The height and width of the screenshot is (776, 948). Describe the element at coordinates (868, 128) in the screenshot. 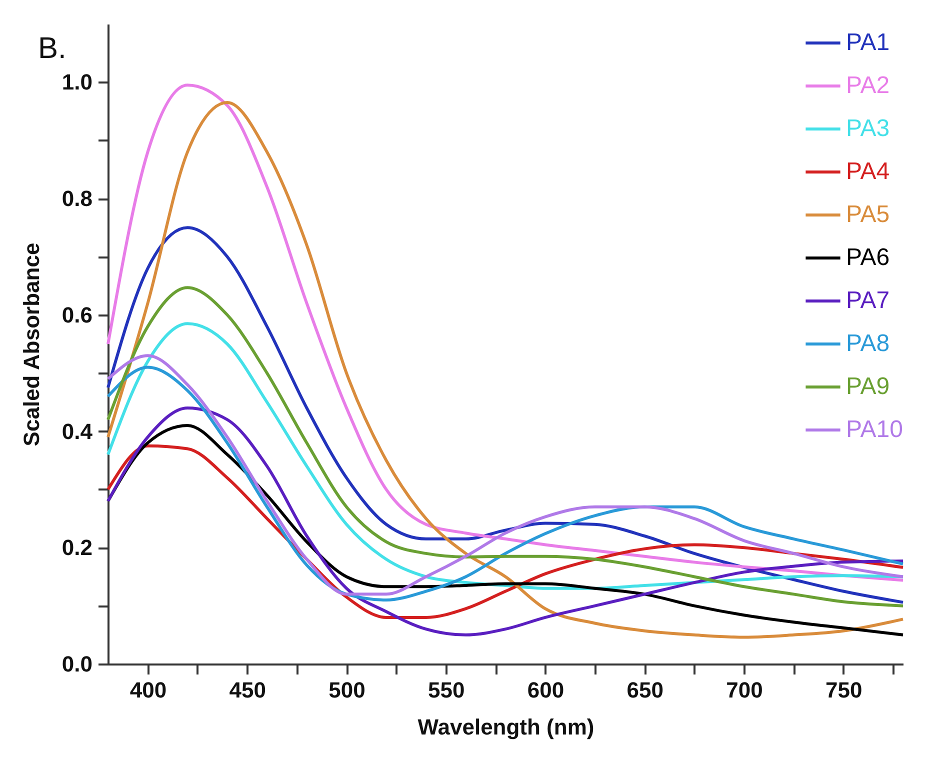

I see `legend-label: PA3` at that location.